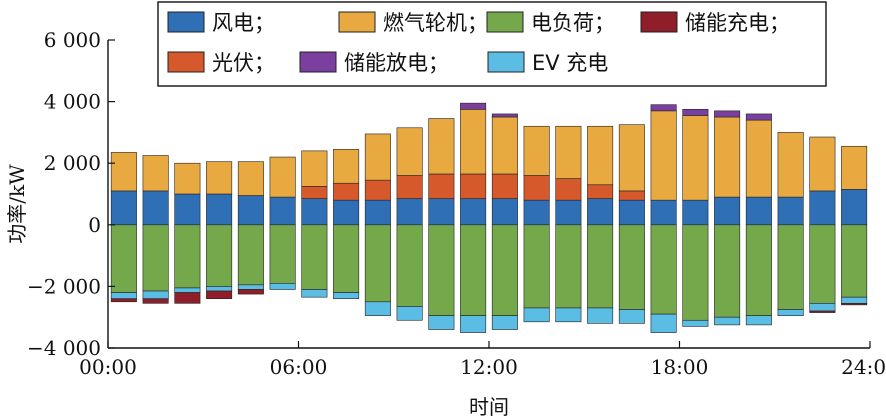 The height and width of the screenshot is (420, 886). I want to click on y-tick-label: 2 000, so click(72, 163).